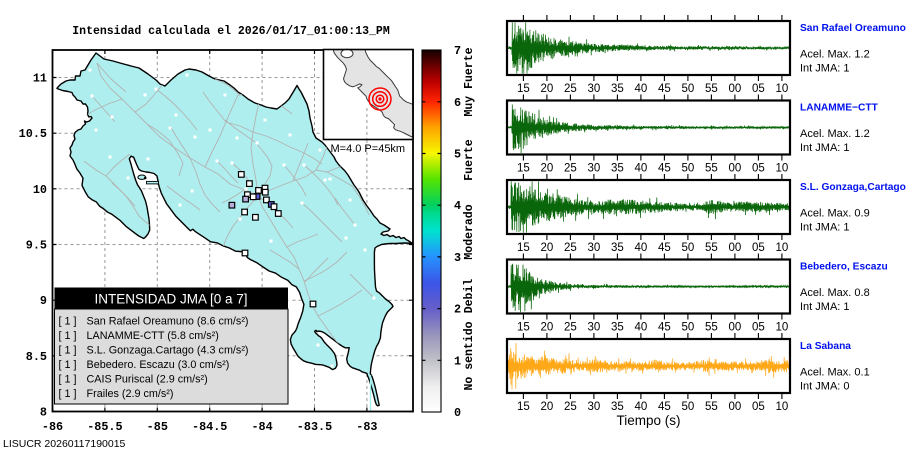 Image resolution: width=910 pixels, height=460 pixels. I want to click on svg-text: 4, so click(457, 206).